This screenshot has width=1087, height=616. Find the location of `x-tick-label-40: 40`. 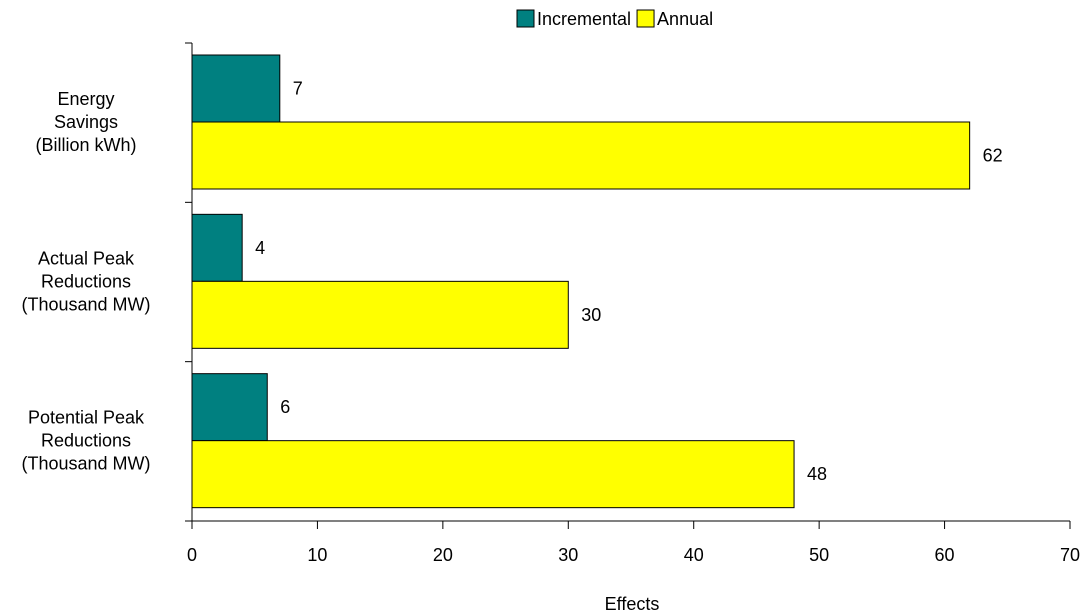

x-tick-label-40: 40 is located at coordinates (694, 555).